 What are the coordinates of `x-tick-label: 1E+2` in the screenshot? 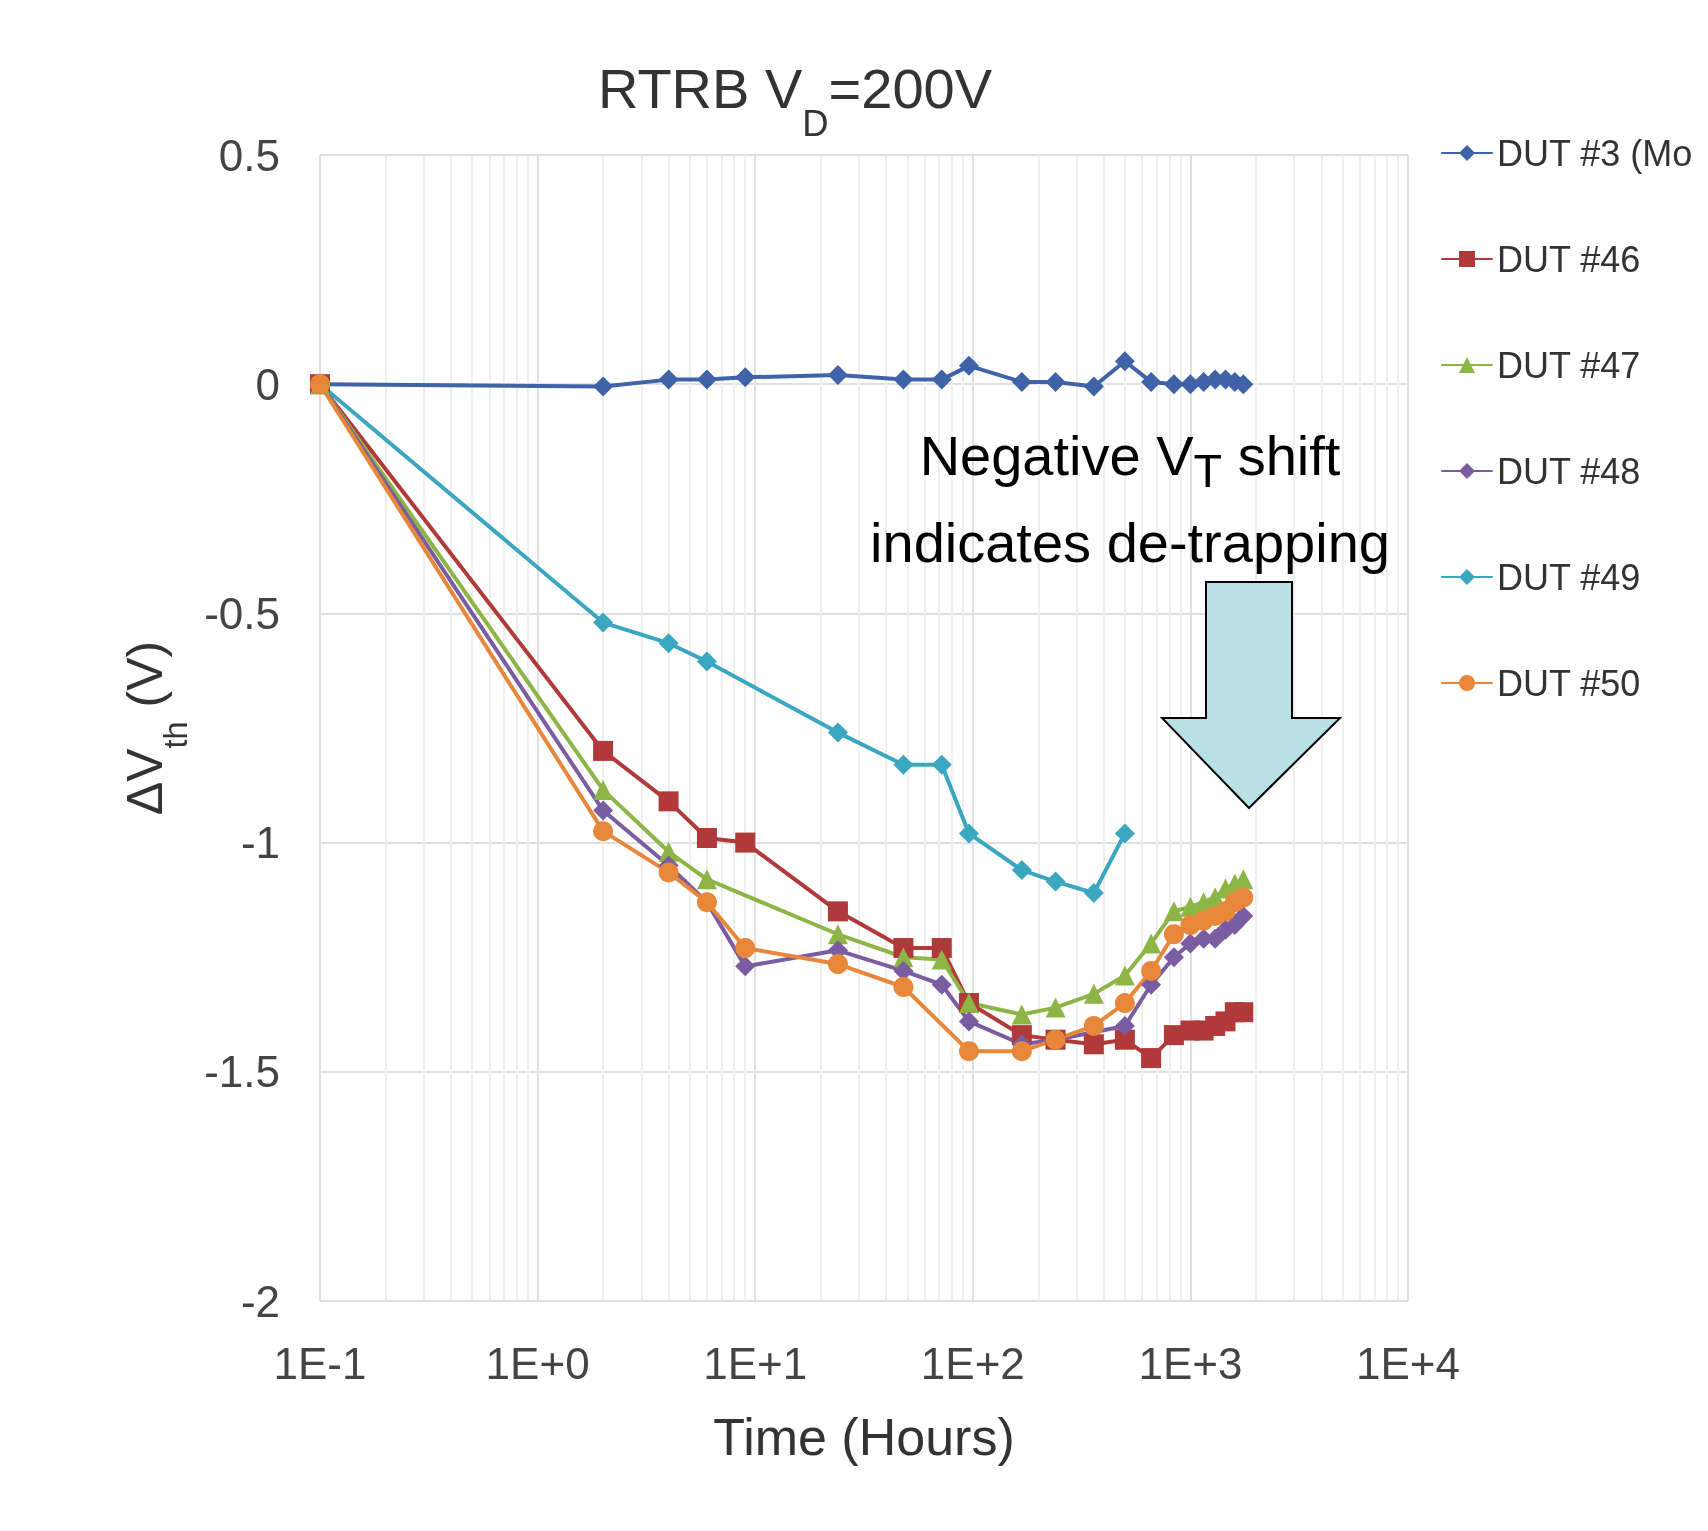 It's located at (972, 1363).